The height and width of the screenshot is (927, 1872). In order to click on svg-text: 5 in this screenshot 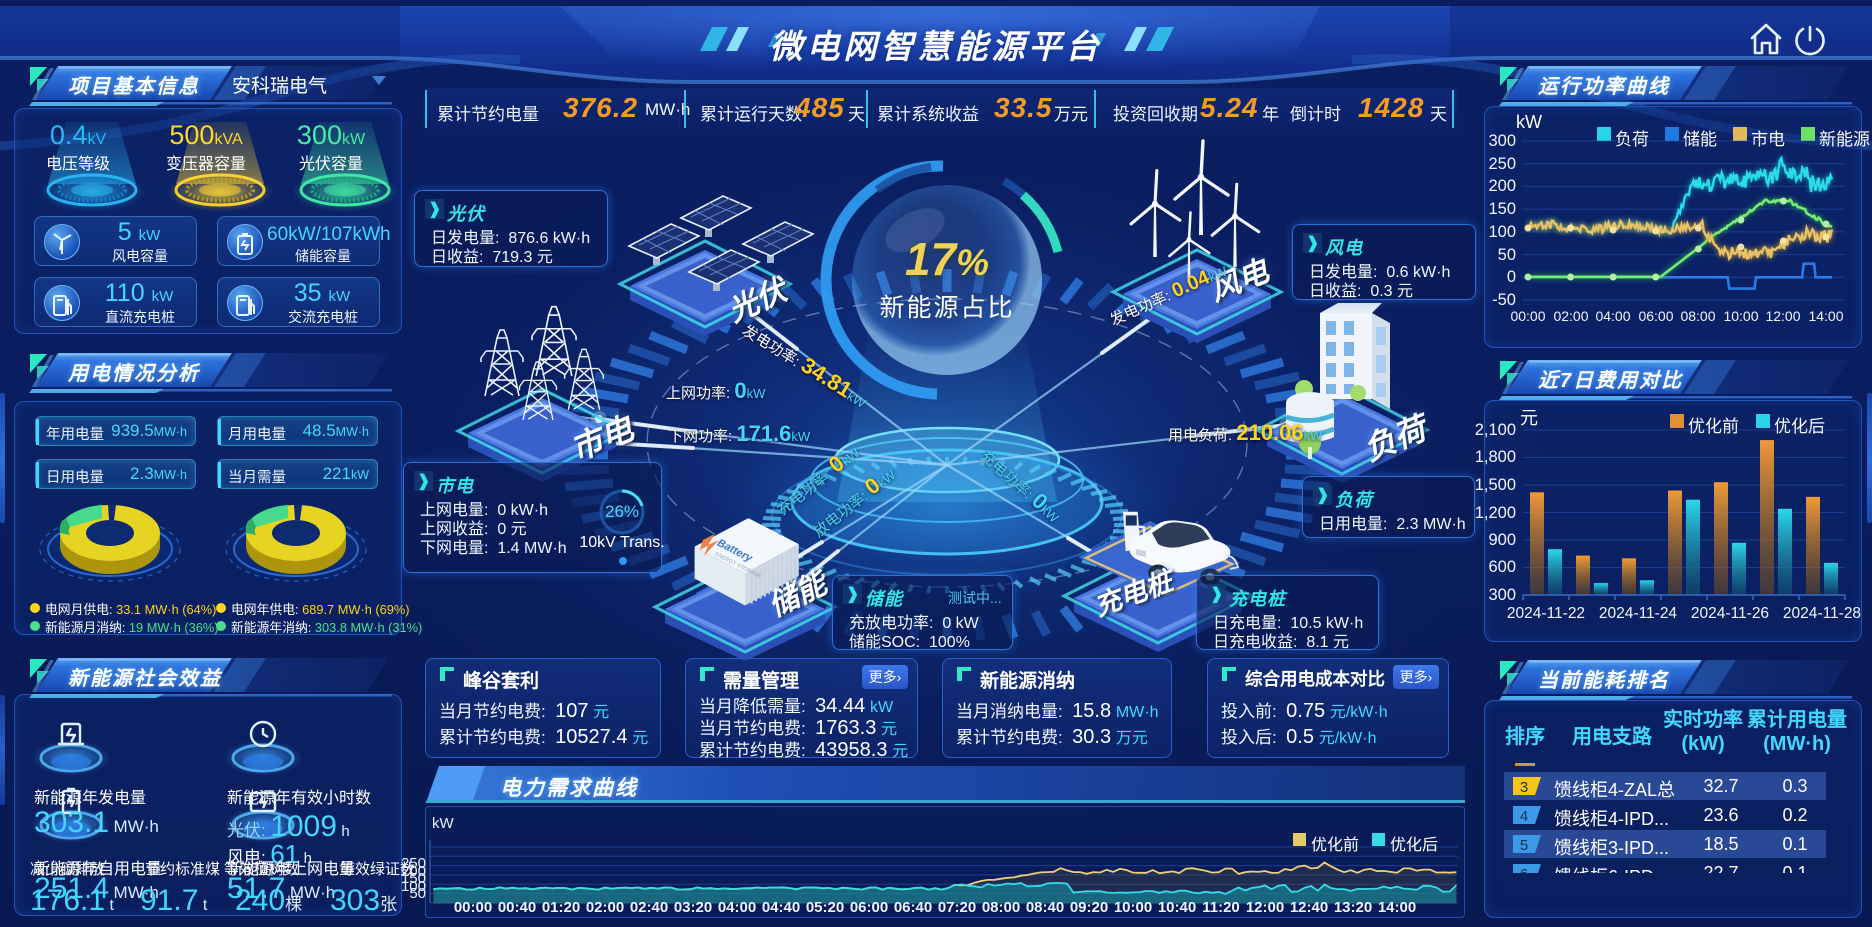, I will do `click(1524, 845)`.